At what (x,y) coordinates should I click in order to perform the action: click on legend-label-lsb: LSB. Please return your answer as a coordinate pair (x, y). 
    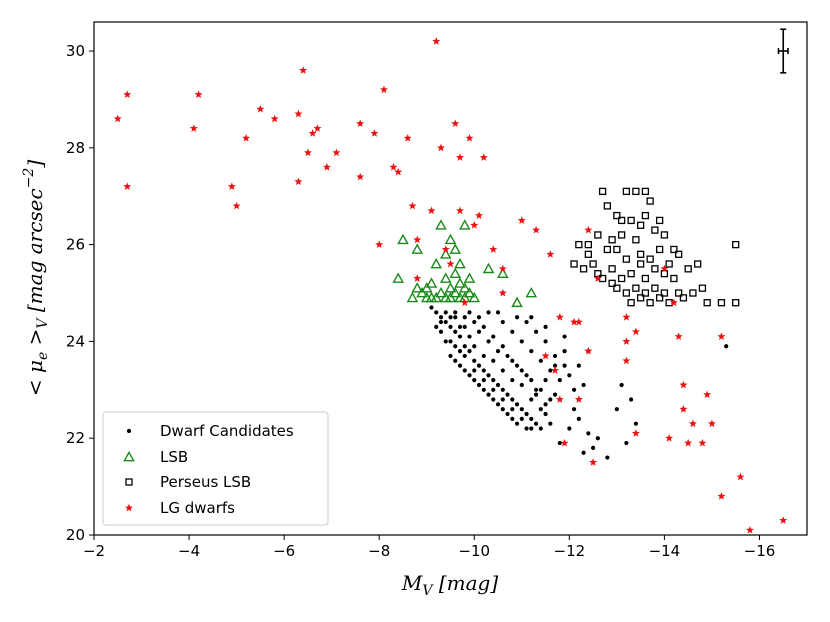
    Looking at the image, I should click on (174, 457).